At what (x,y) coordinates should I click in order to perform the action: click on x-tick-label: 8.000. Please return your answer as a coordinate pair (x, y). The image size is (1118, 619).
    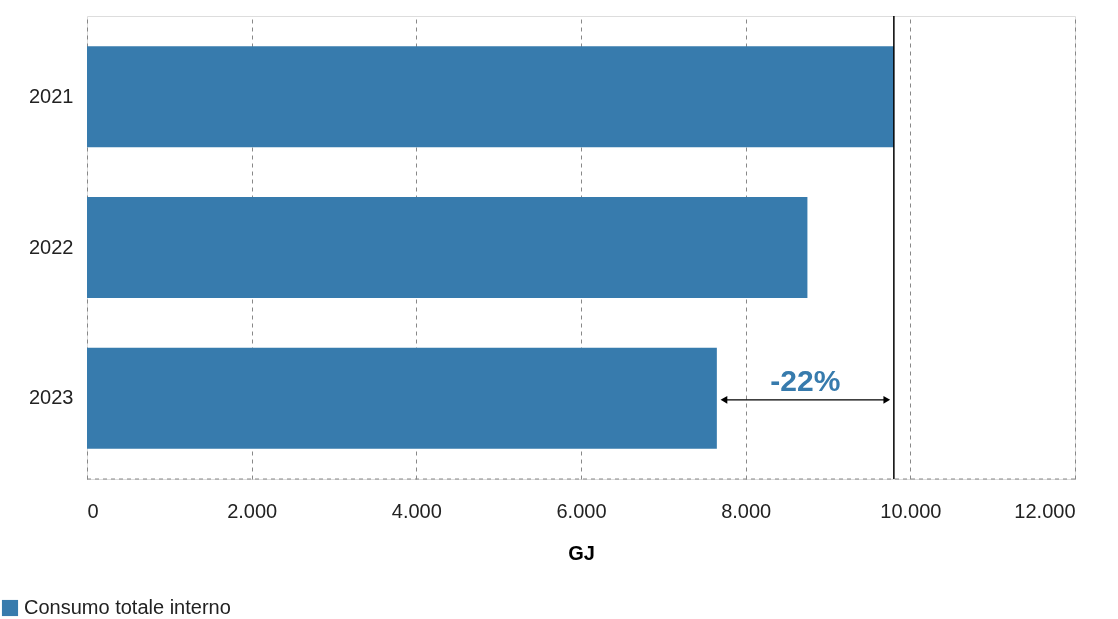
    Looking at the image, I should click on (746, 510).